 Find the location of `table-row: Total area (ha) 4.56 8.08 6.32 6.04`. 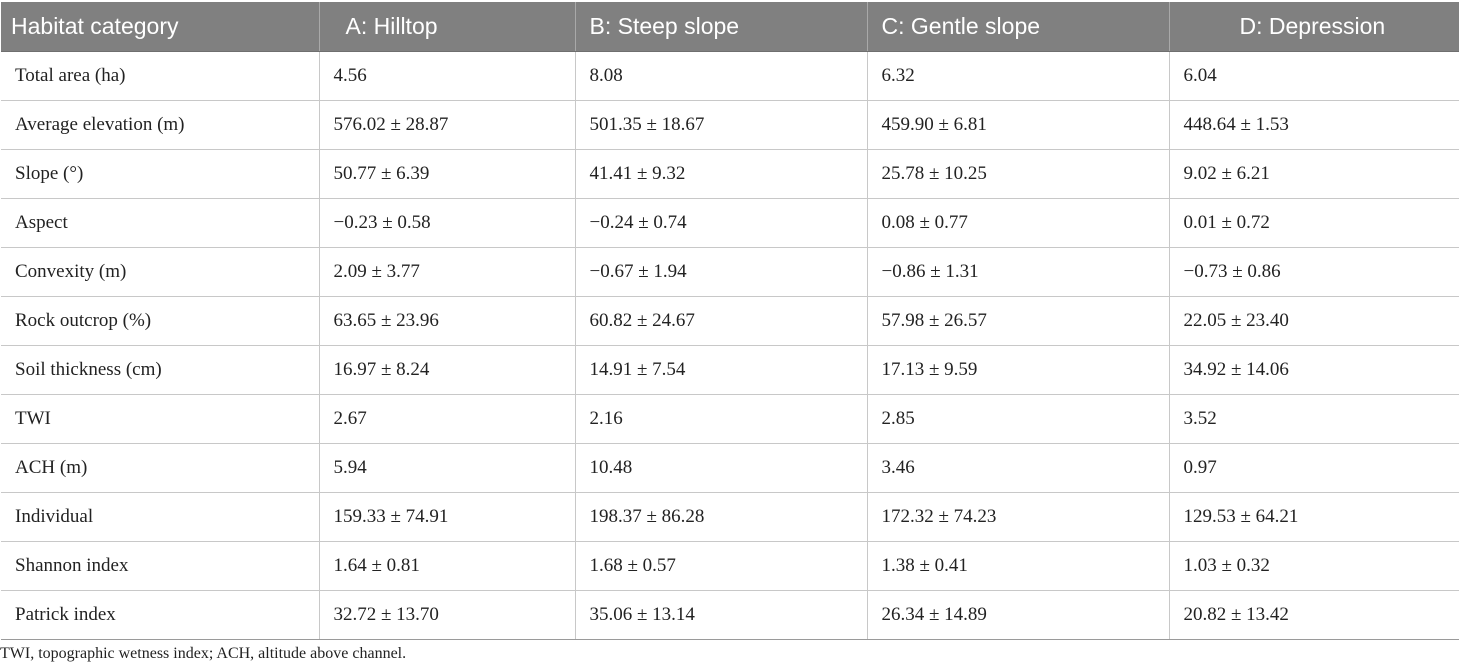

table-row: Total area (ha) 4.56 8.08 6.32 6.04 is located at coordinates (730, 76).